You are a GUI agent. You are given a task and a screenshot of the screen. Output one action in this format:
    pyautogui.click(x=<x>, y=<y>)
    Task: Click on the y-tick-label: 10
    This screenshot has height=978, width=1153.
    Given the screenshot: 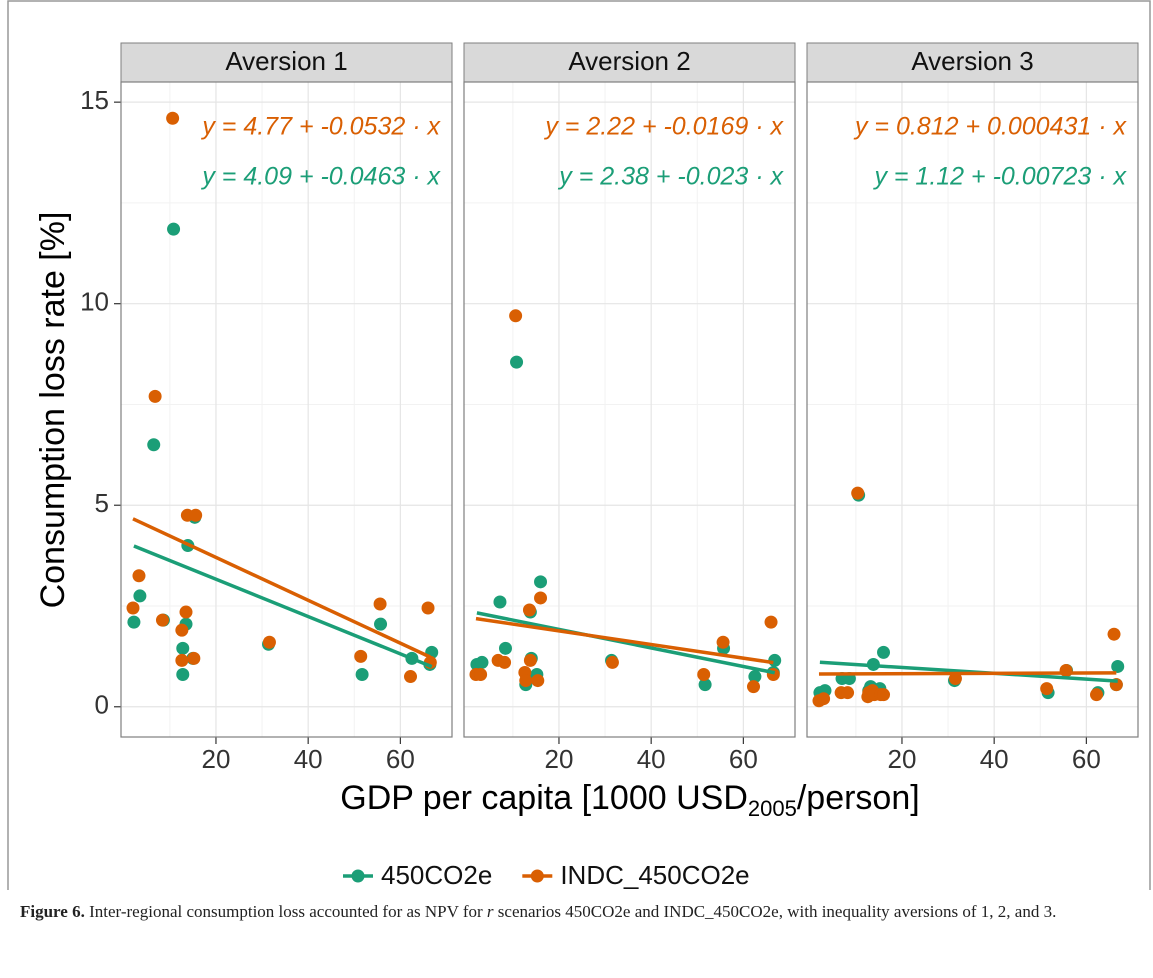 What is the action you would take?
    pyautogui.click(x=94, y=302)
    